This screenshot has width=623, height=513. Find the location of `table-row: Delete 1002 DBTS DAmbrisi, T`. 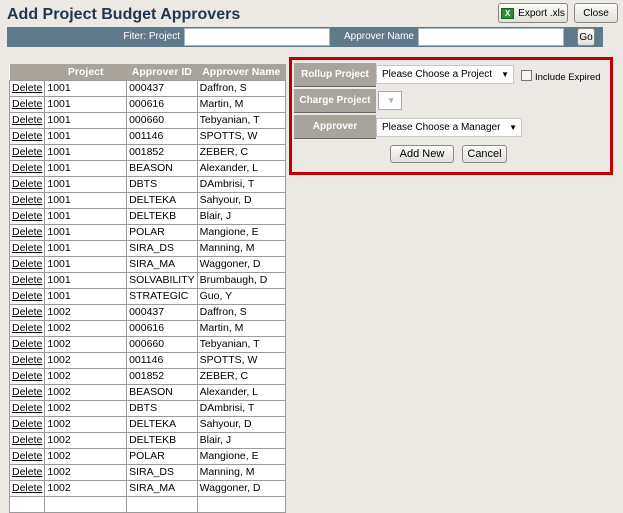

table-row: Delete 1002 DBTS DAmbrisi, T is located at coordinates (147, 408).